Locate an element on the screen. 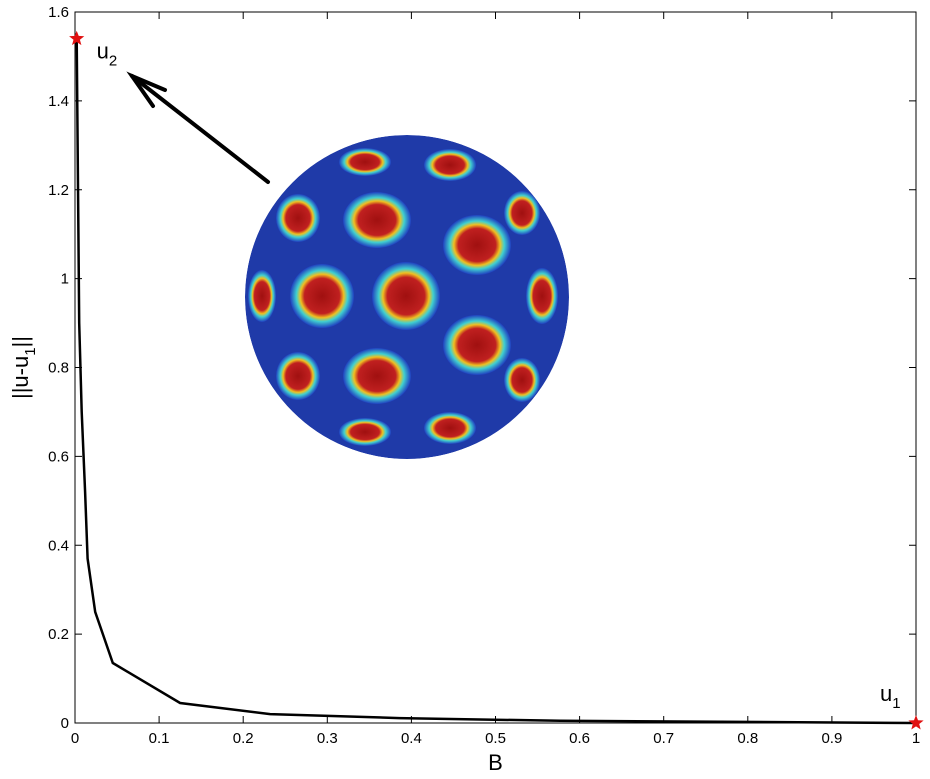  sphere-inset is located at coordinates (407, 297).